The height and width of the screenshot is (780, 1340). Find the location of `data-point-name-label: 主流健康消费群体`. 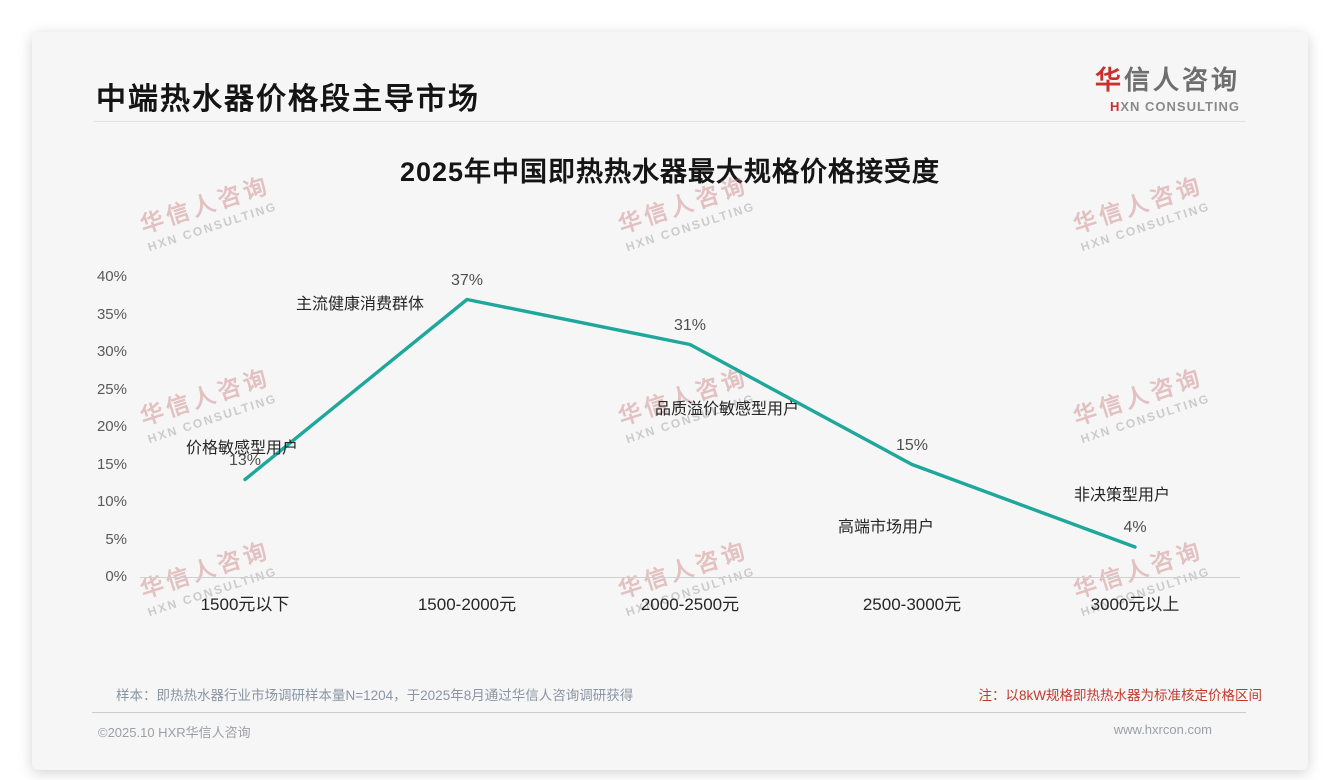

data-point-name-label: 主流健康消费群体 is located at coordinates (359, 304).